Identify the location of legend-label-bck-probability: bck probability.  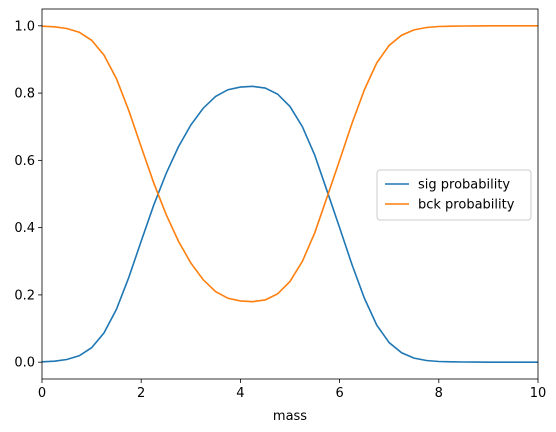
(466, 205).